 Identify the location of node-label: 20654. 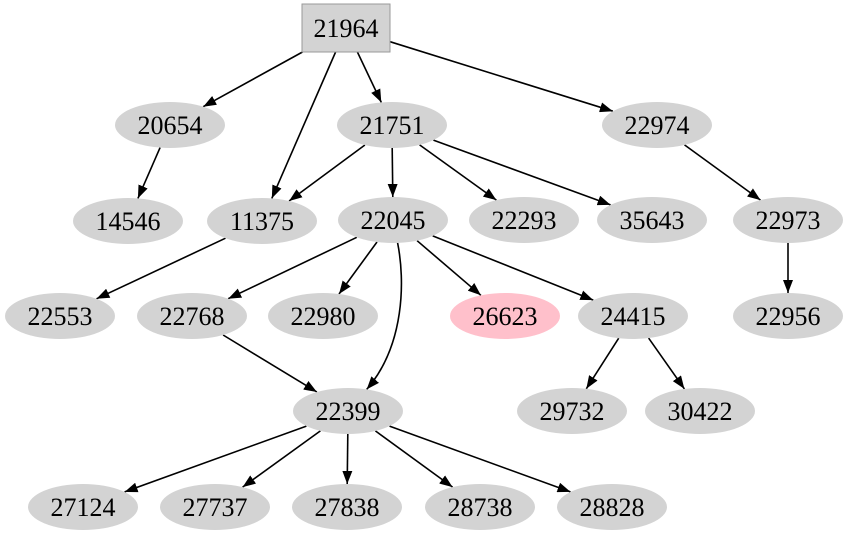
(170, 125).